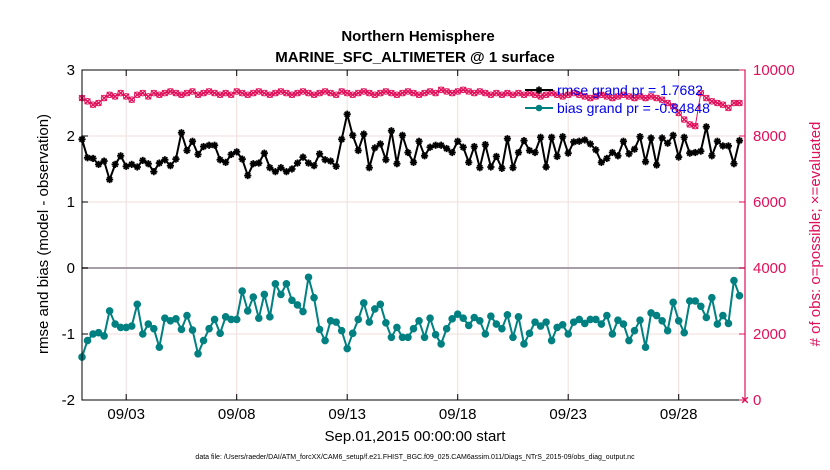  Describe the element at coordinates (71, 202) in the screenshot. I see `y-tick-label: 1` at that location.